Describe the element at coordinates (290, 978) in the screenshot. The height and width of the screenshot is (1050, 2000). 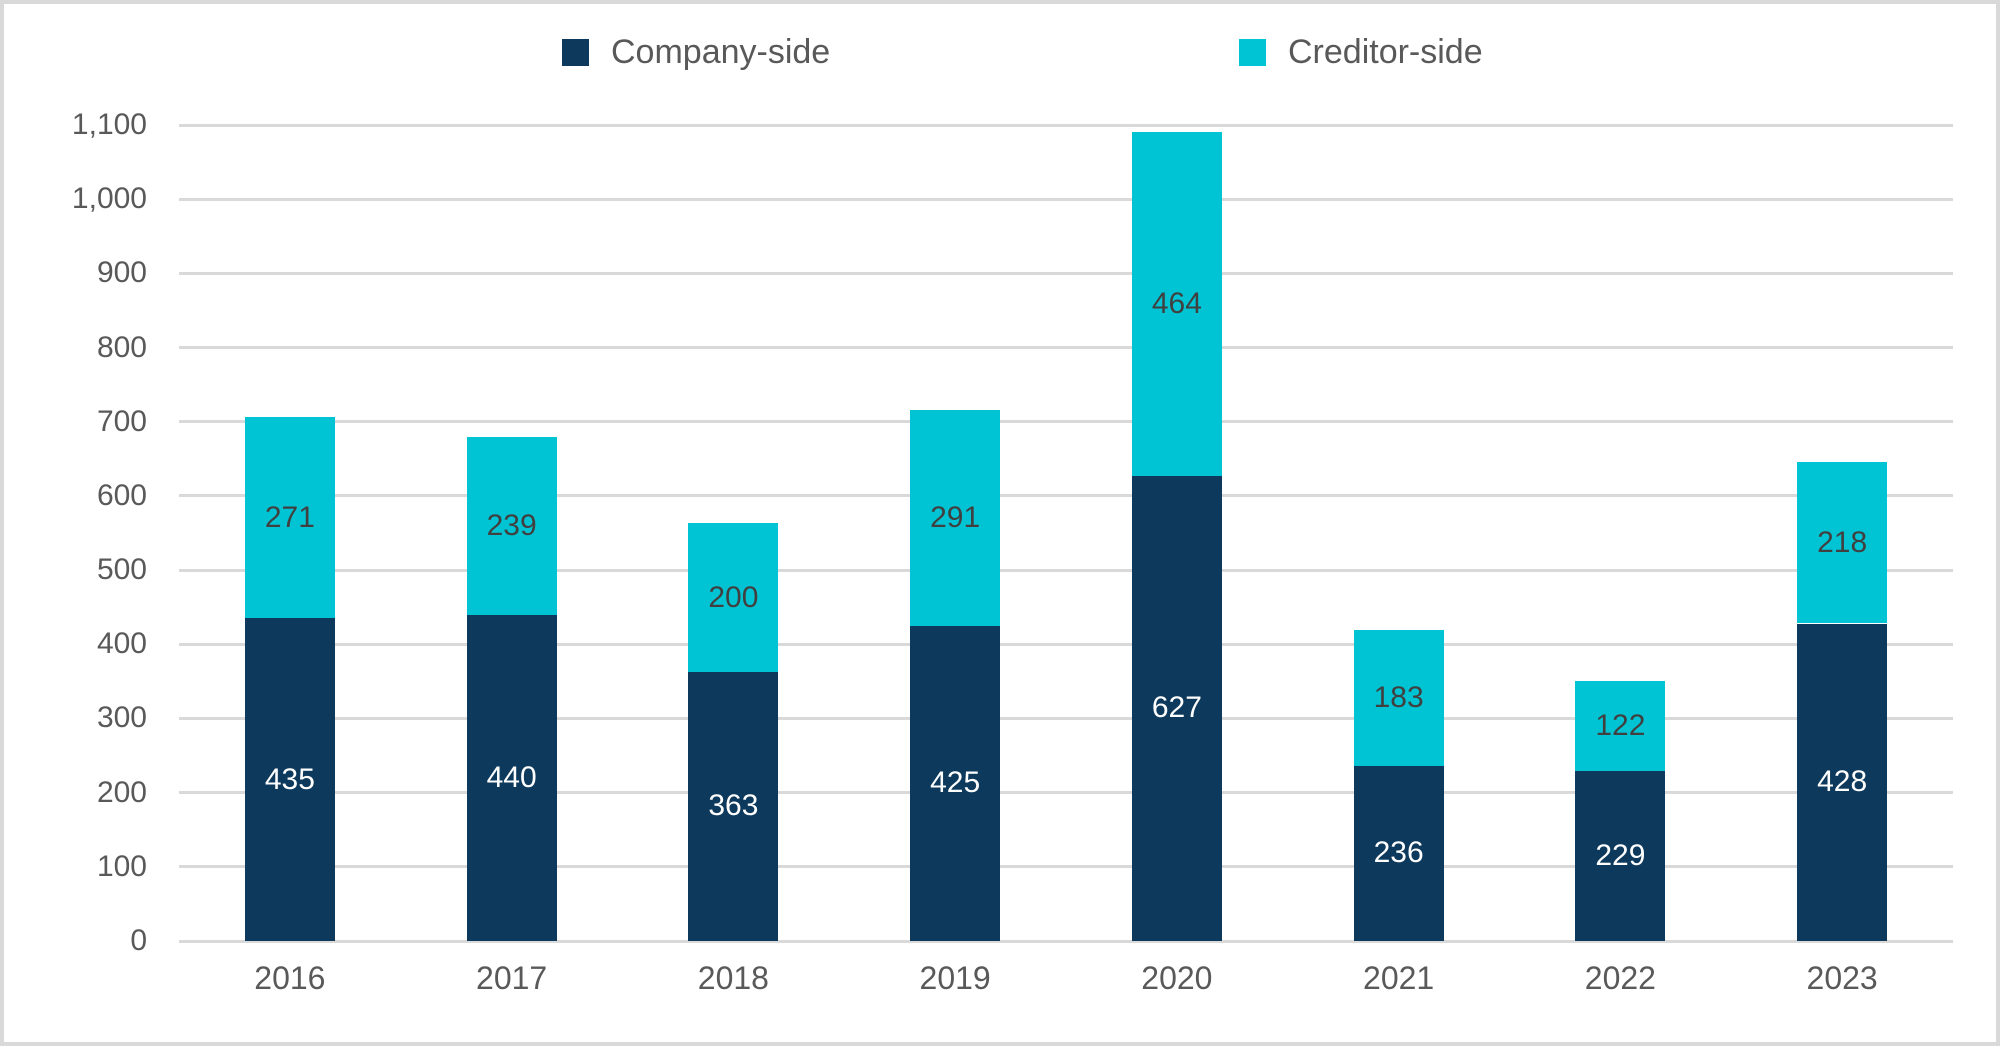
I see `x-tick-label: 2016` at that location.